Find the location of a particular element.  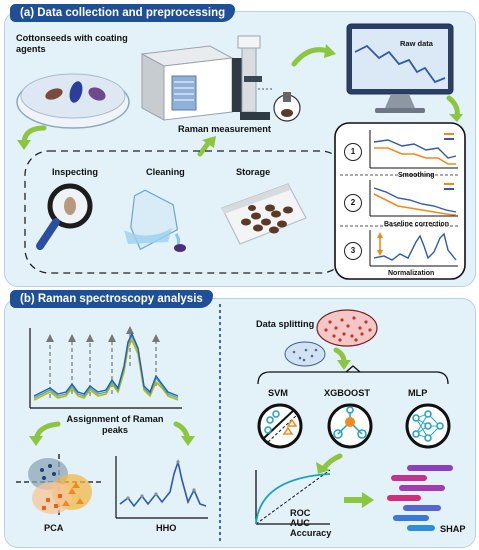

panel-divider is located at coordinates (220, 424).